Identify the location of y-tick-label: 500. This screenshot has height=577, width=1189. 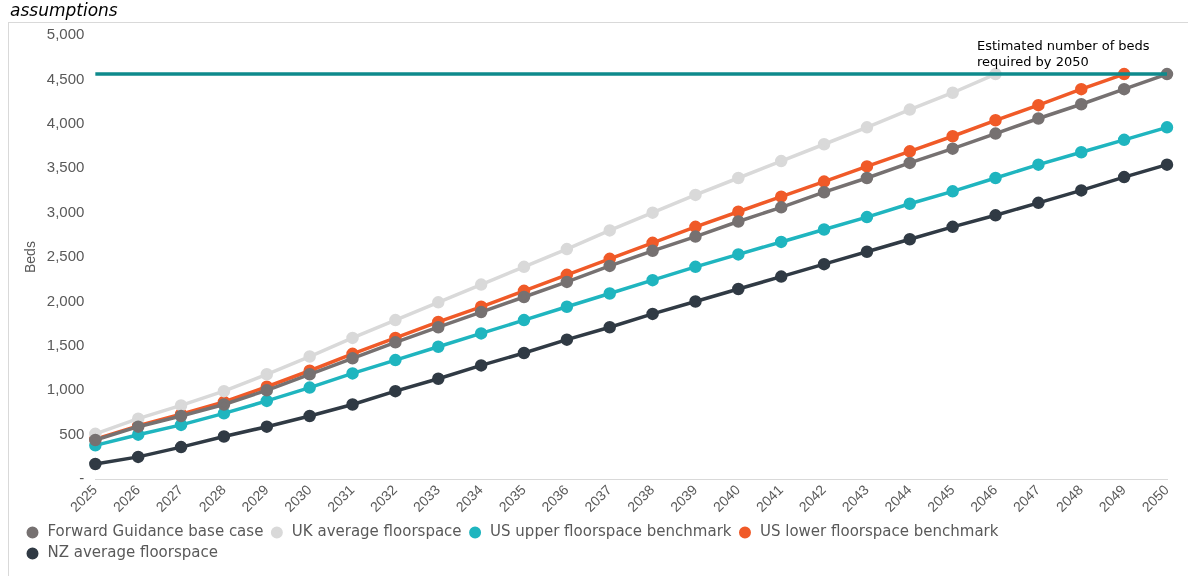
(72, 433).